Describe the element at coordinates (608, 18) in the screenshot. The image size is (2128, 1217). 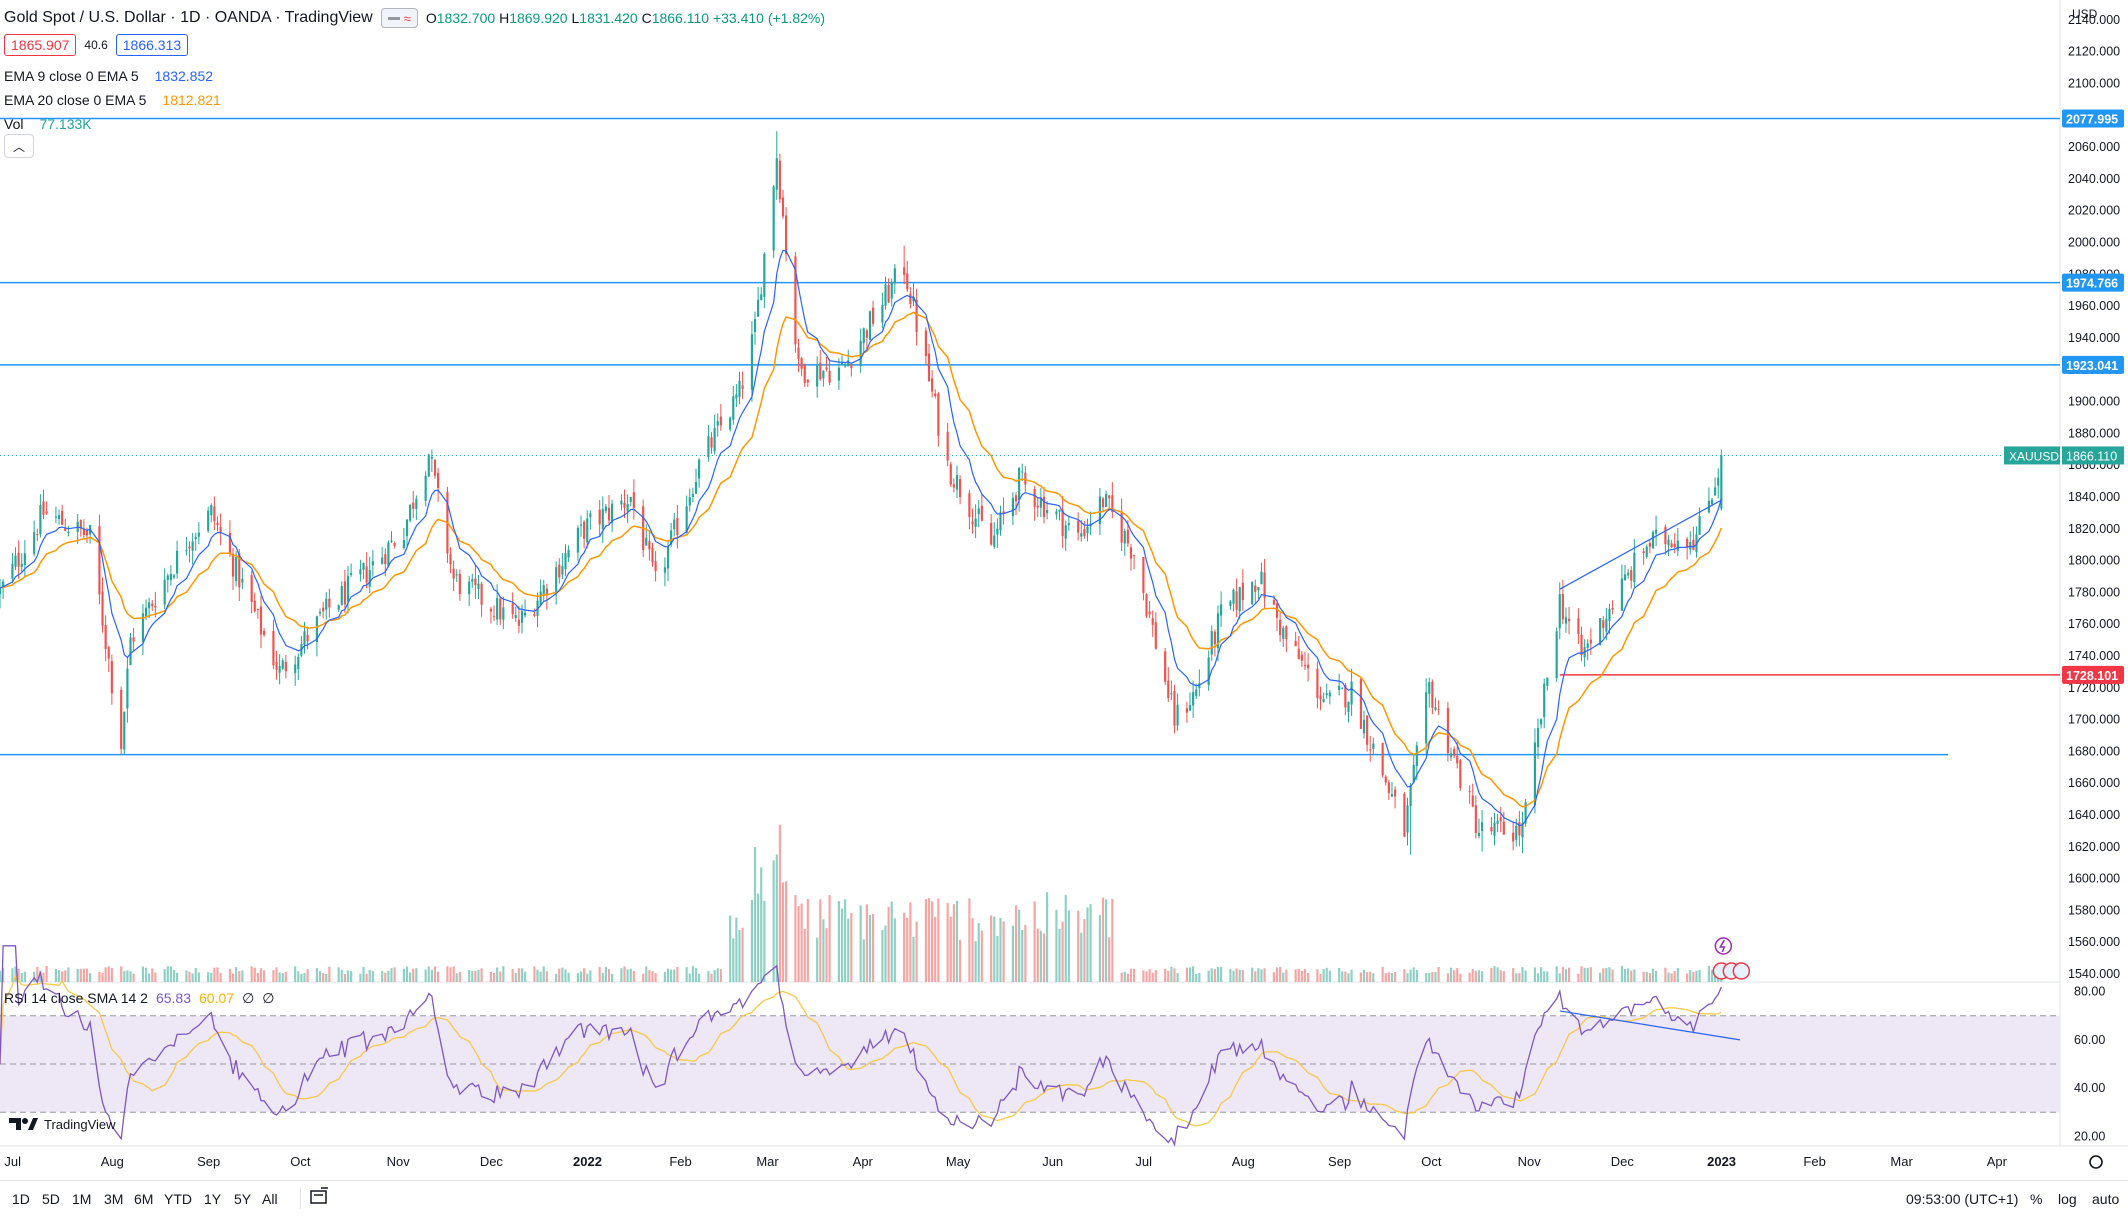
I see `low-value: 1831.420` at that location.